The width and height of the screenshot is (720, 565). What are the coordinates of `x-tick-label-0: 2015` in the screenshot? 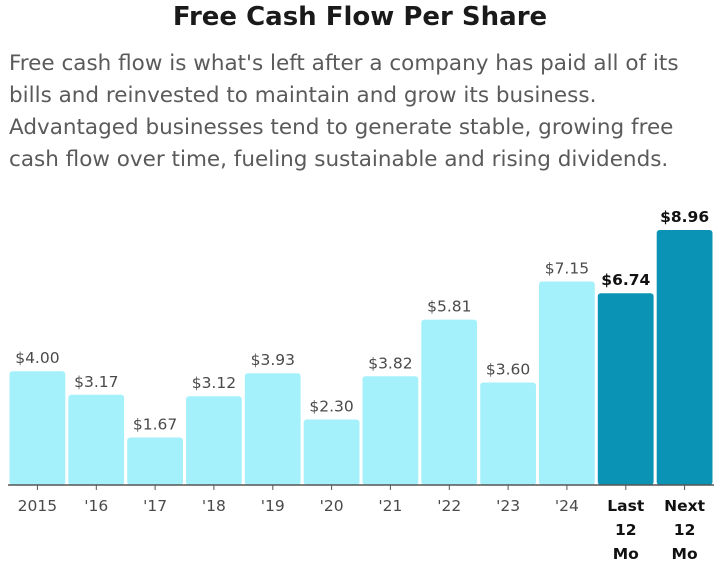 It's located at (37, 506).